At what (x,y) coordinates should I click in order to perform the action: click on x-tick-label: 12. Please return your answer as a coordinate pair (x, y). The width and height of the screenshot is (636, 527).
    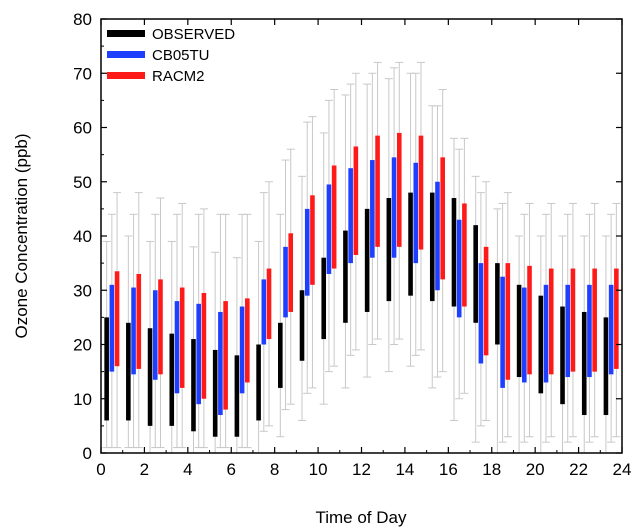
    Looking at the image, I should click on (361, 469).